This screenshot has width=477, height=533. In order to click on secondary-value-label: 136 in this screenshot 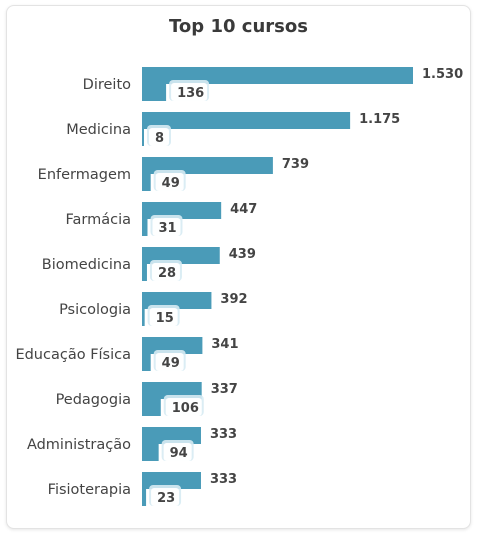, I will do `click(190, 93)`.